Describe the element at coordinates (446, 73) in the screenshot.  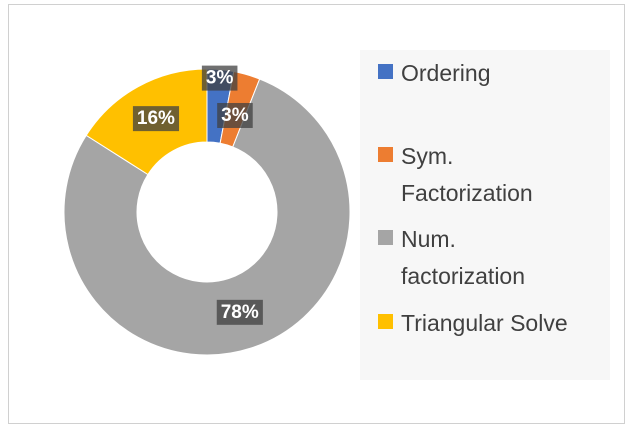
I see `legend-label: Ordering` at that location.